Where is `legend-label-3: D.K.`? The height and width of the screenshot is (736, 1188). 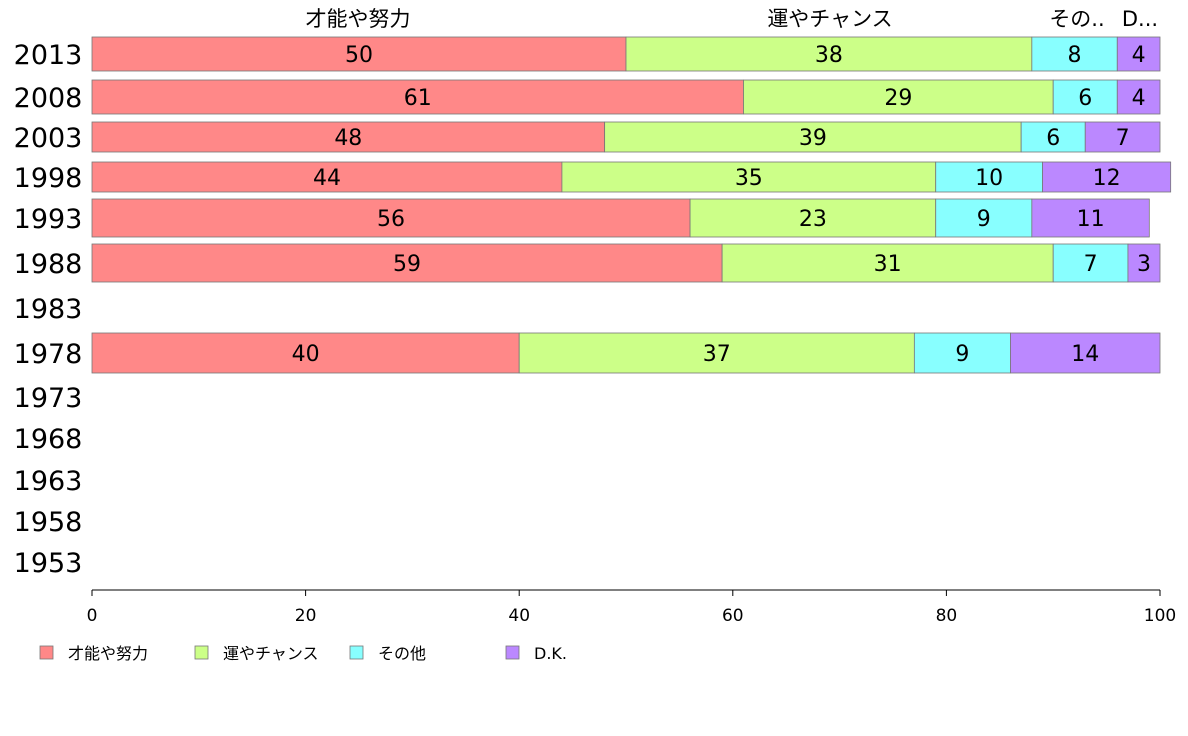 legend-label-3: D.K. is located at coordinates (550, 653).